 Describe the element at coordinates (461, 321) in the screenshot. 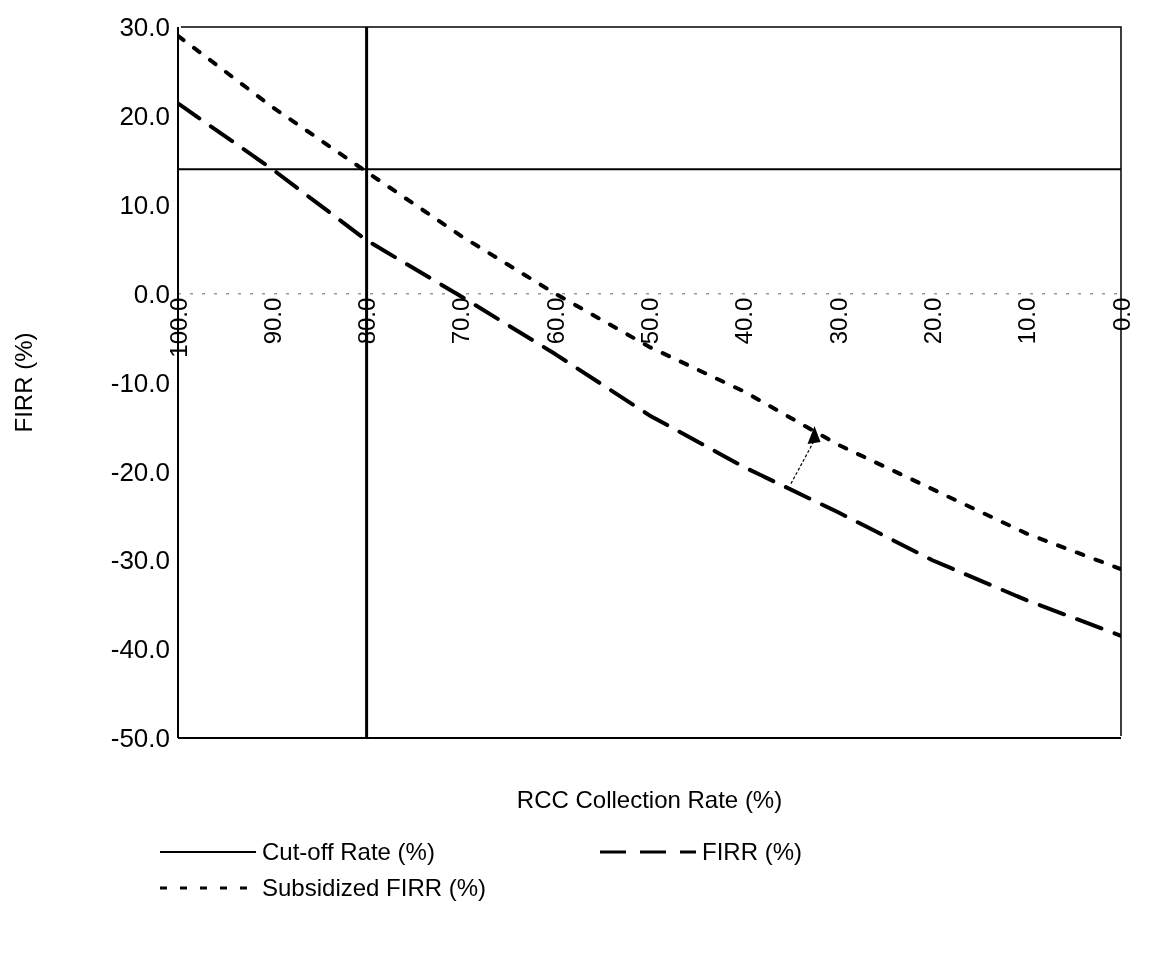

I see `x-tick-label: 70.0` at that location.